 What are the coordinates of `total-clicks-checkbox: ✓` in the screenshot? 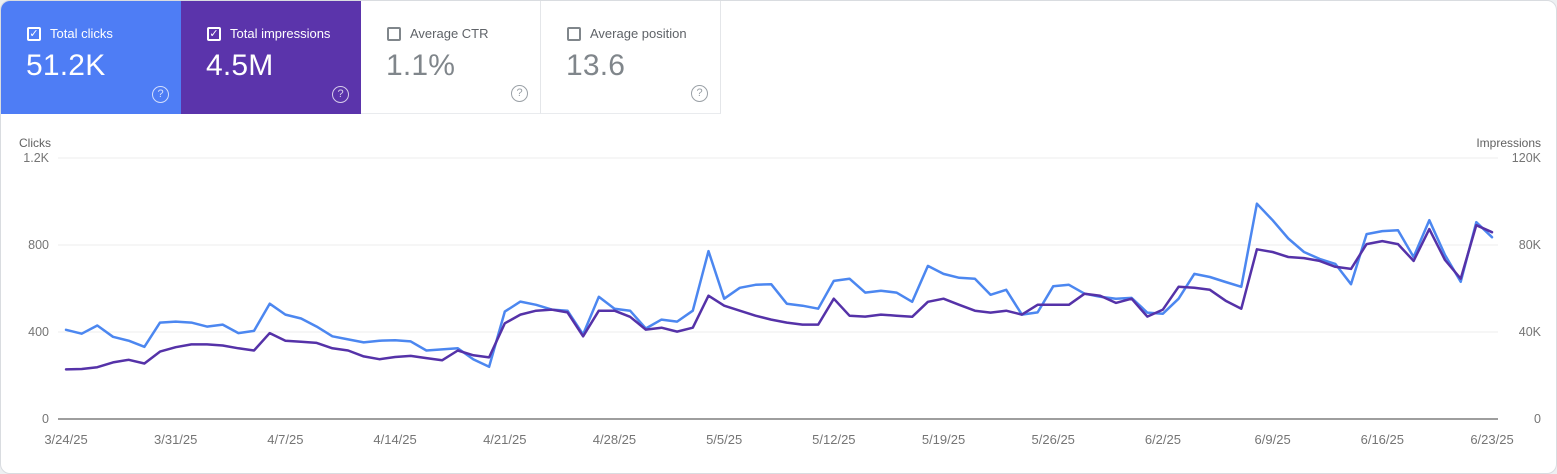 It's located at (34, 33).